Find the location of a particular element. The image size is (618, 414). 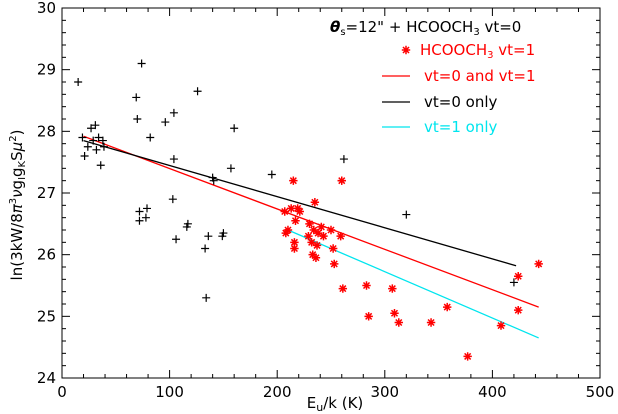

x-axis-title: Eu/k (K) is located at coordinates (335, 404).